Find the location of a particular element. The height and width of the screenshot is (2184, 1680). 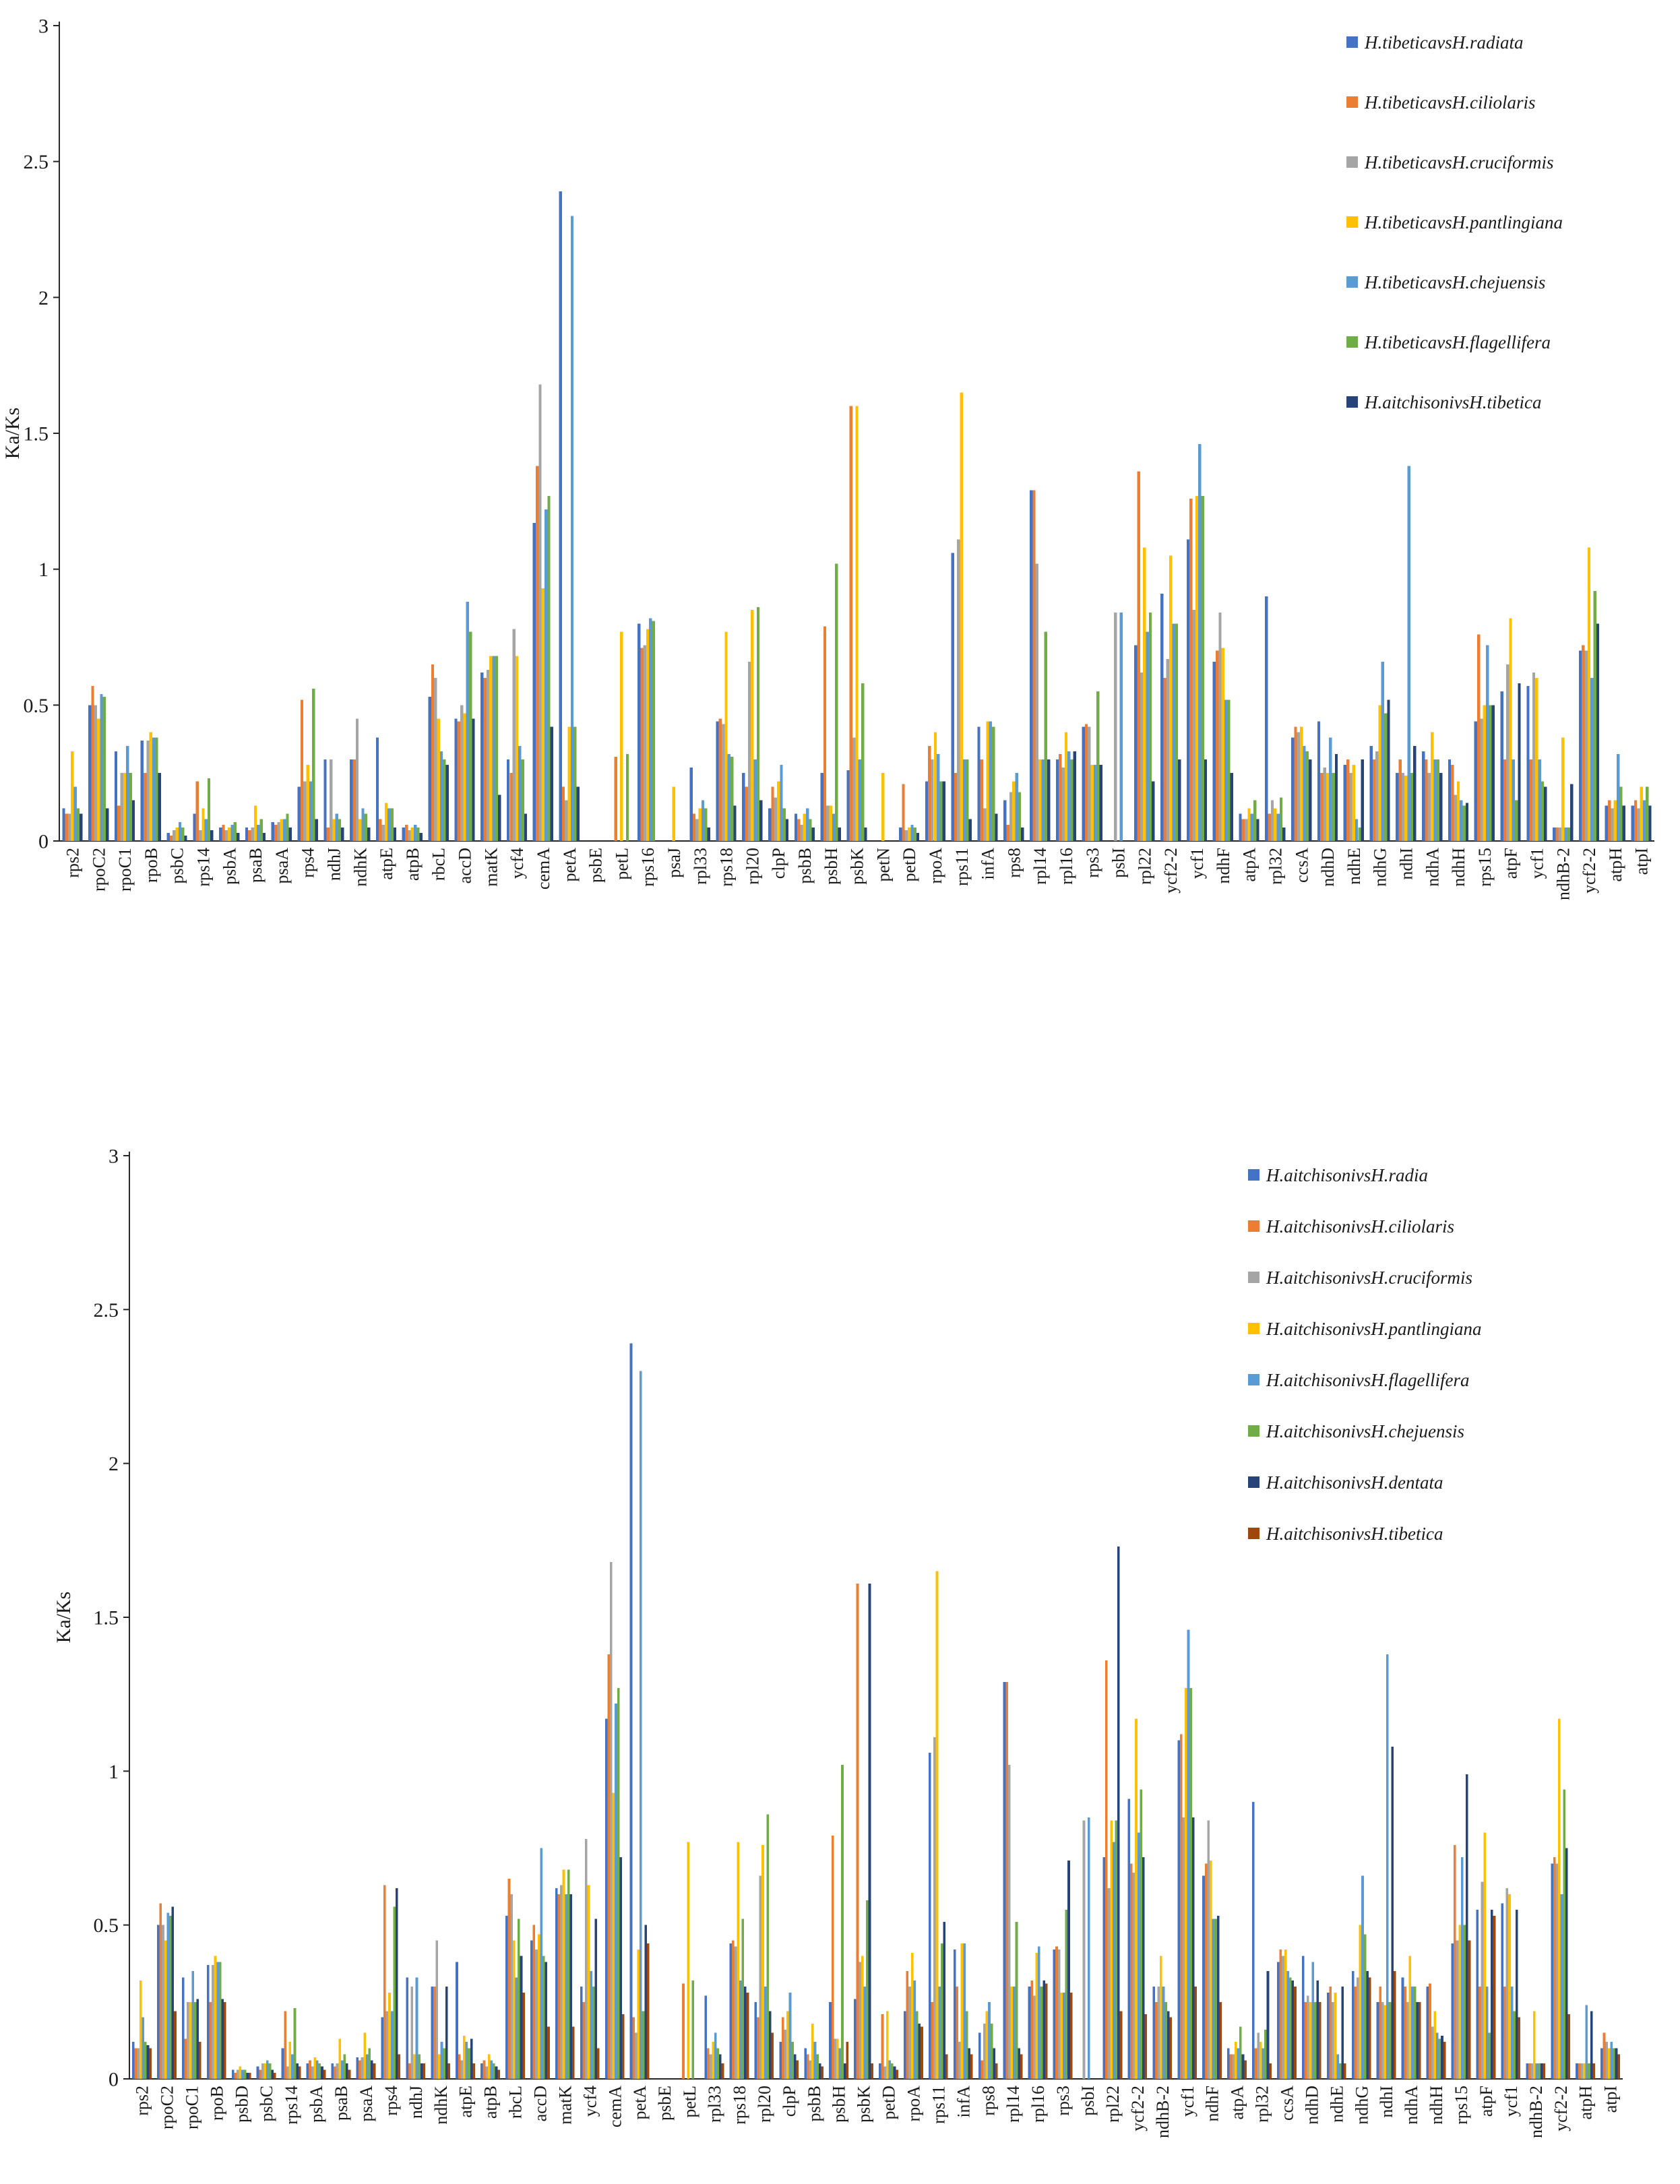

legend-label: H.tibeticavsH.flagellifera is located at coordinates (1457, 342).